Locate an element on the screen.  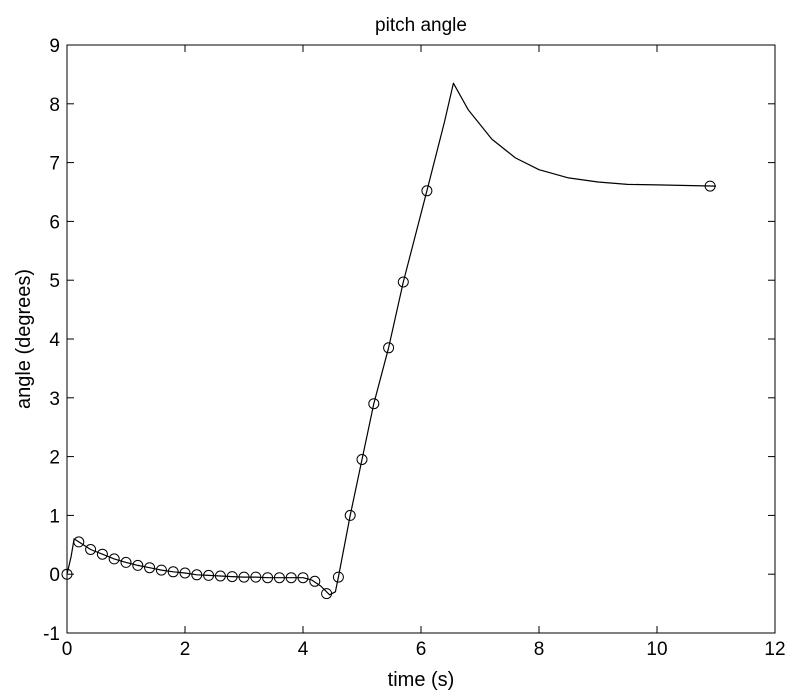
y-tick-label: 3 is located at coordinates (54, 399).